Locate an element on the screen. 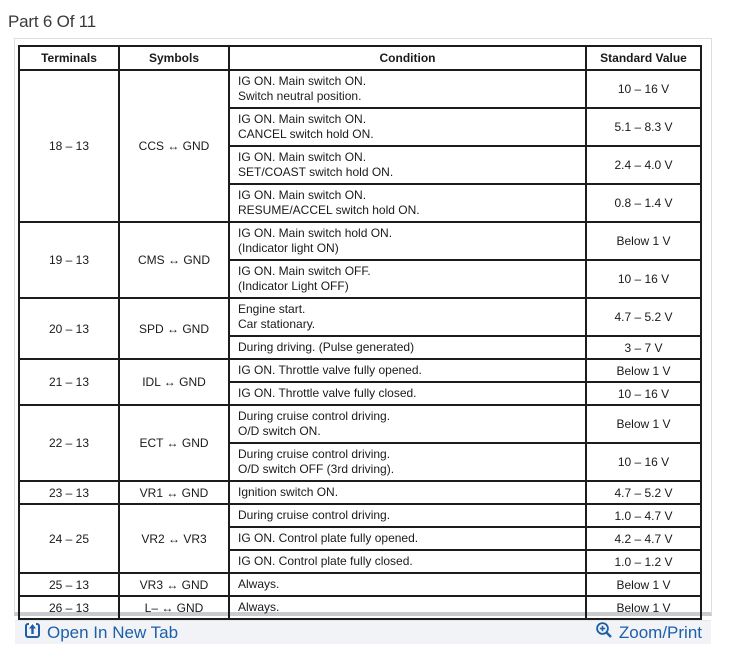  zoom-print-label: Zoom/Print is located at coordinates (660, 632).